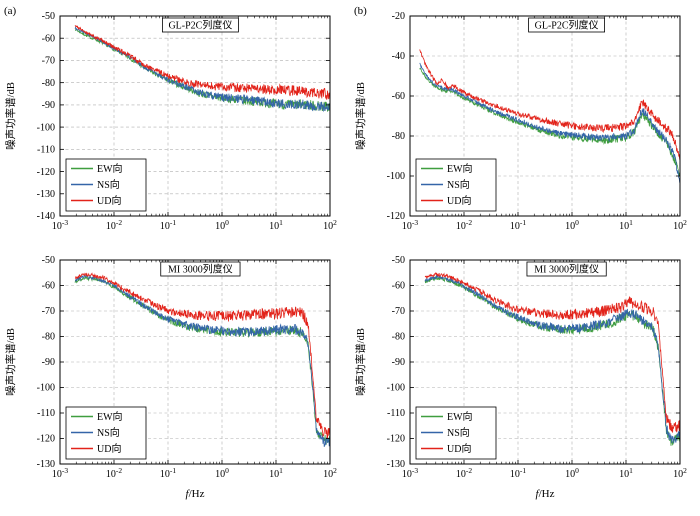 The width and height of the screenshot is (700, 516). What do you see at coordinates (10, 11) in the screenshot?
I see `panel-corner-label: (a)` at bounding box center [10, 11].